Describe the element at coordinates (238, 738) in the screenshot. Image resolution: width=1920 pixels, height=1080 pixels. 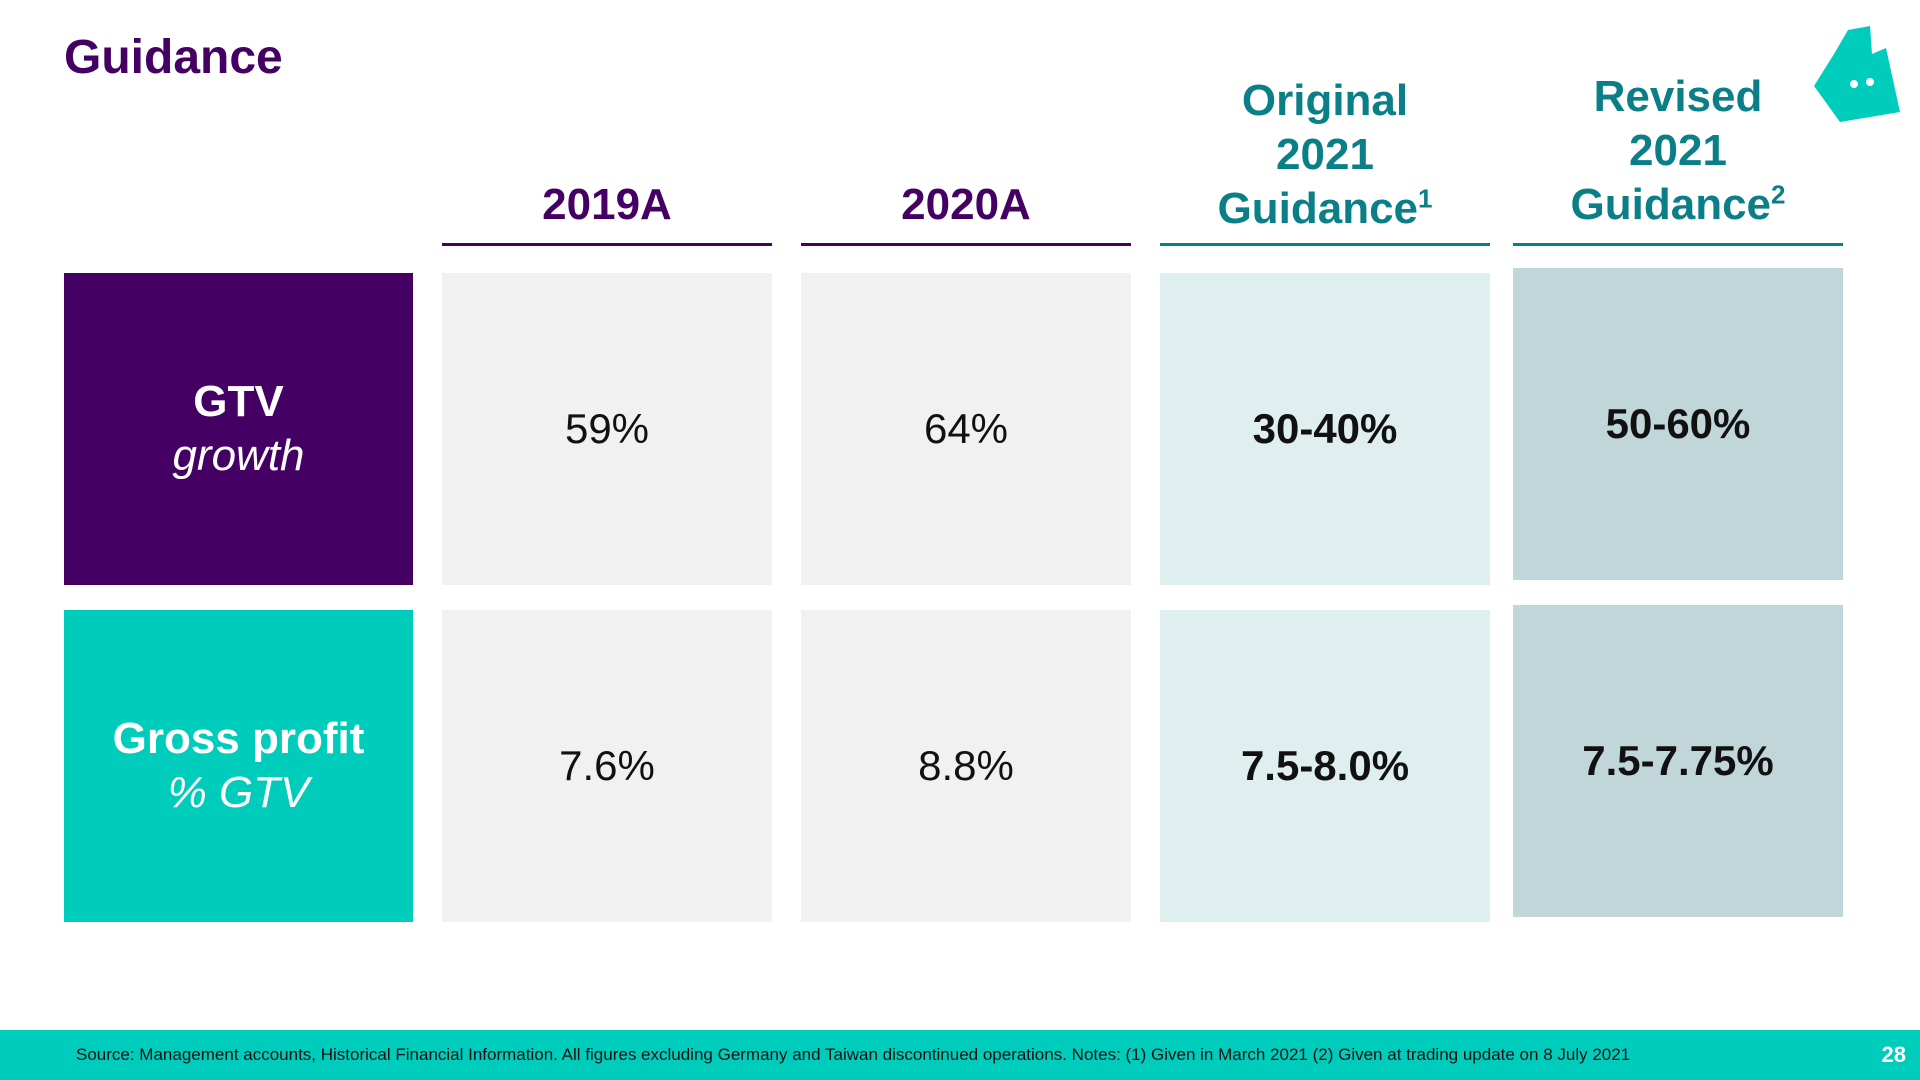
I see `row-label-main: Gross profit` at that location.